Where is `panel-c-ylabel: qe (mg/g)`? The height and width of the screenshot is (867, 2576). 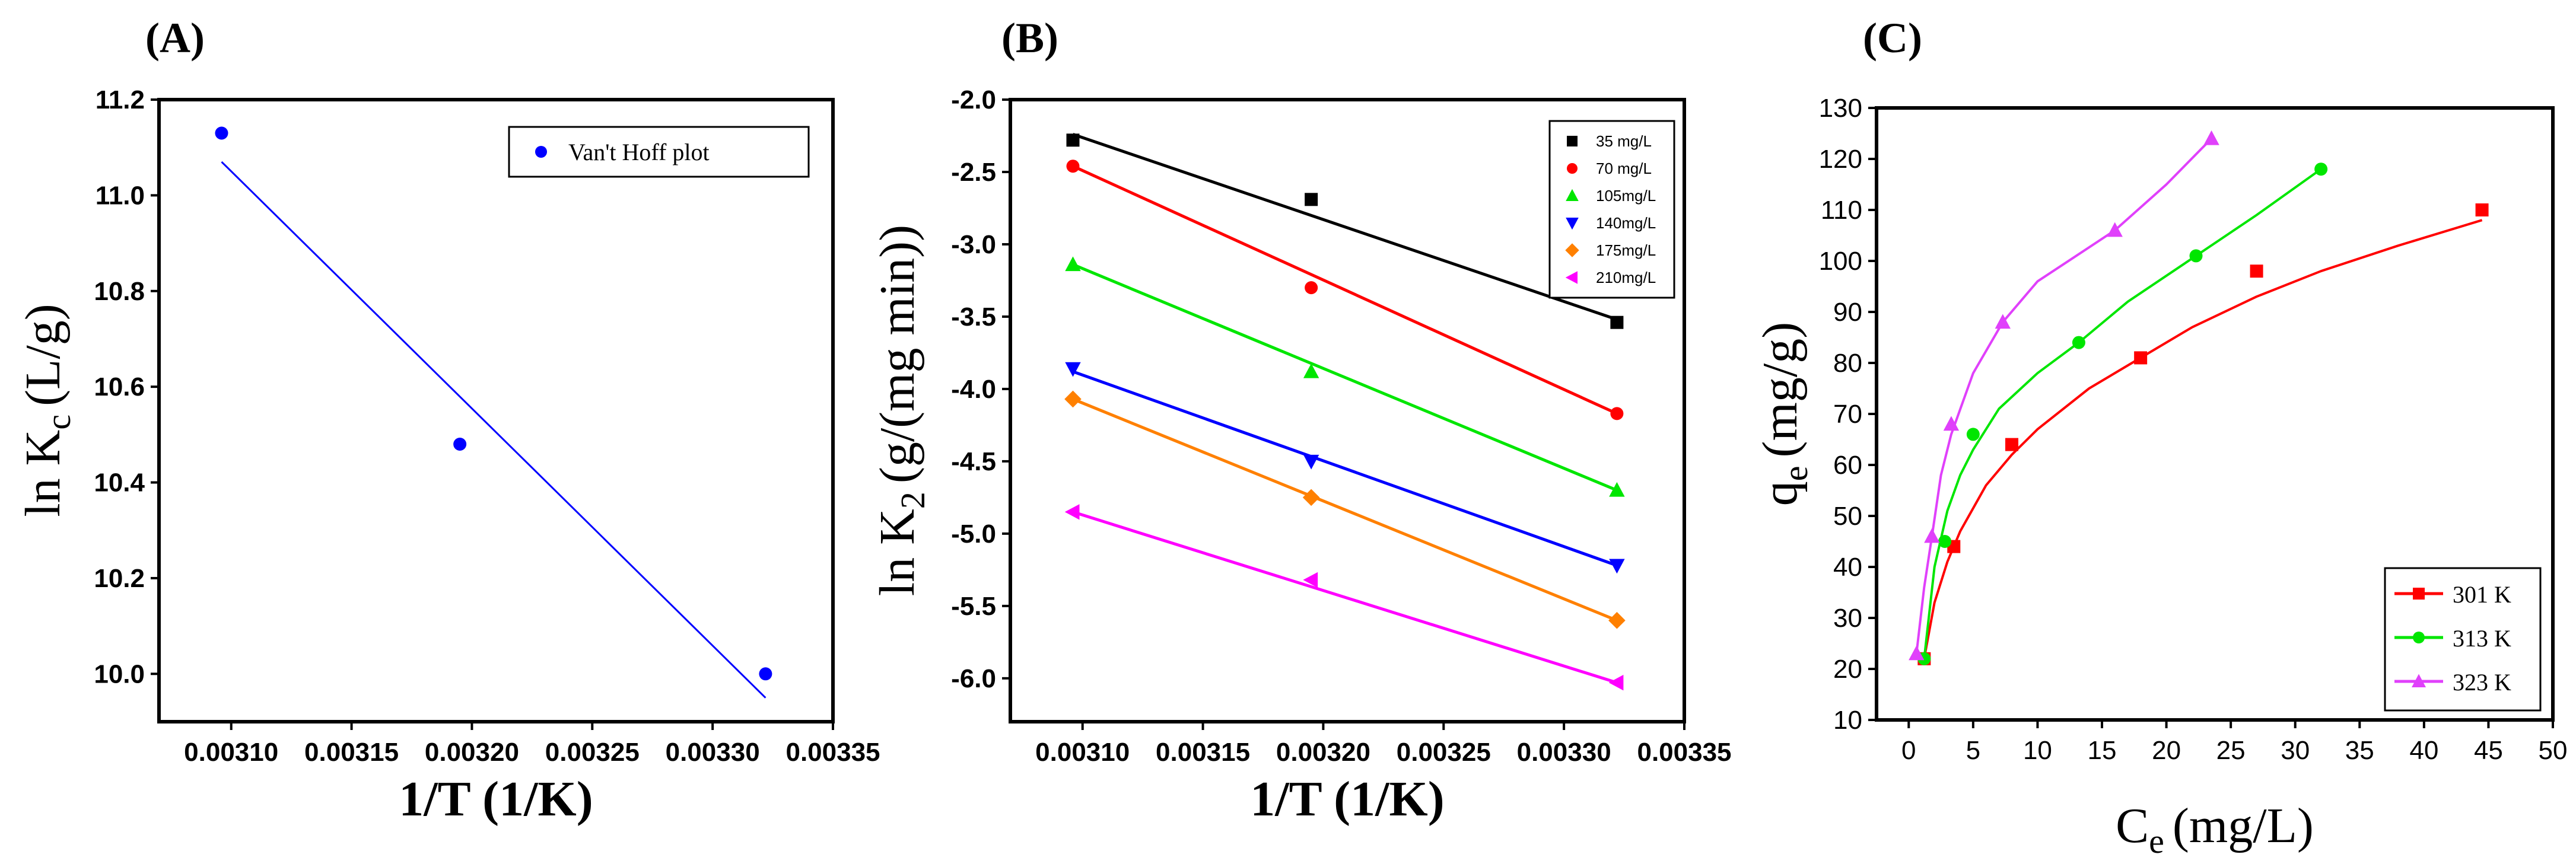
panel-c-ylabel: qe (mg/g) is located at coordinates (1784, 414).